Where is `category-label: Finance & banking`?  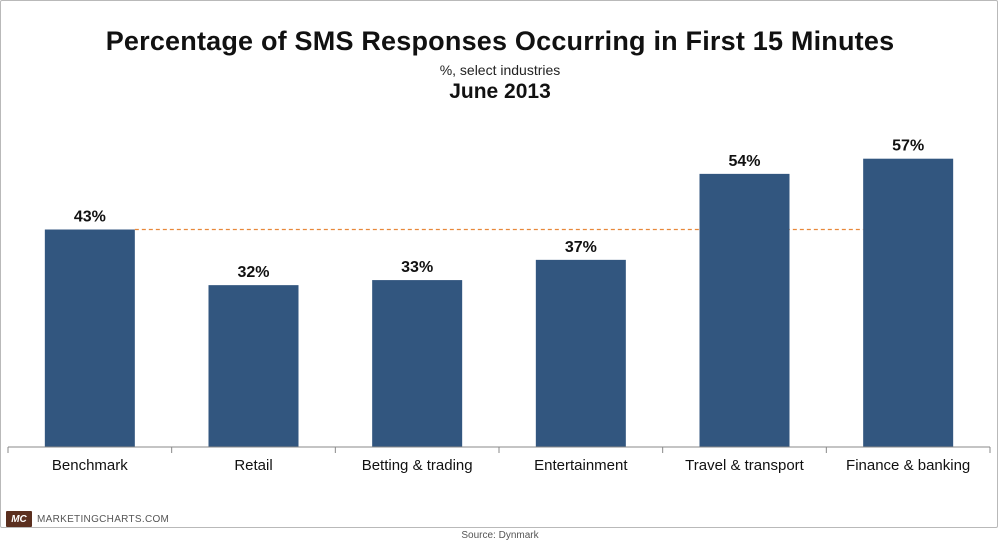 category-label: Finance & banking is located at coordinates (908, 465).